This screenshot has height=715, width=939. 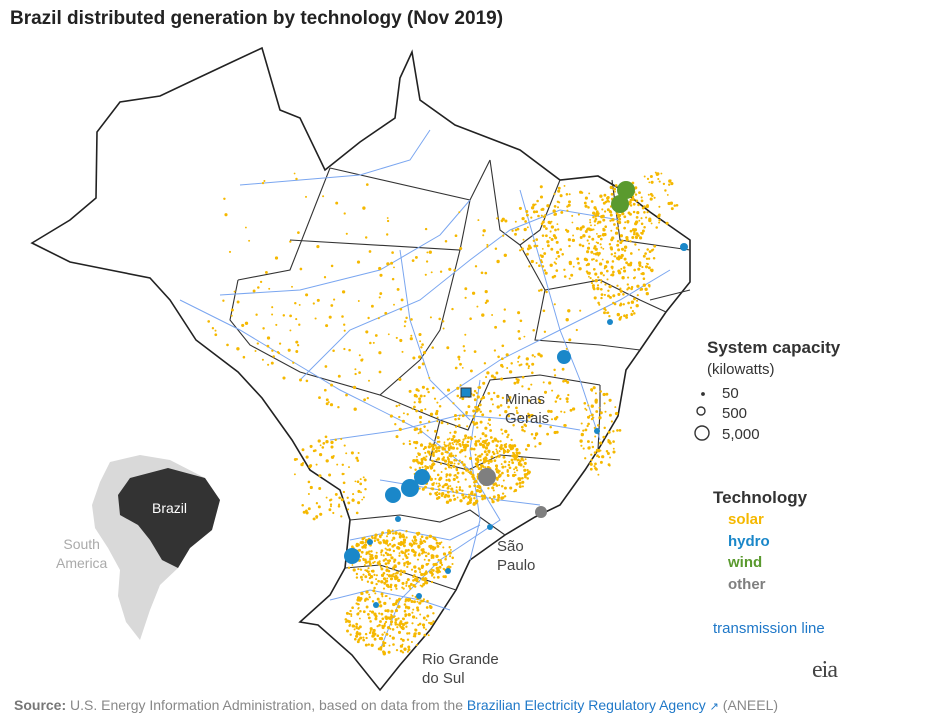 What do you see at coordinates (714, 707) in the screenshot?
I see `external-link-icon: ↗` at bounding box center [714, 707].